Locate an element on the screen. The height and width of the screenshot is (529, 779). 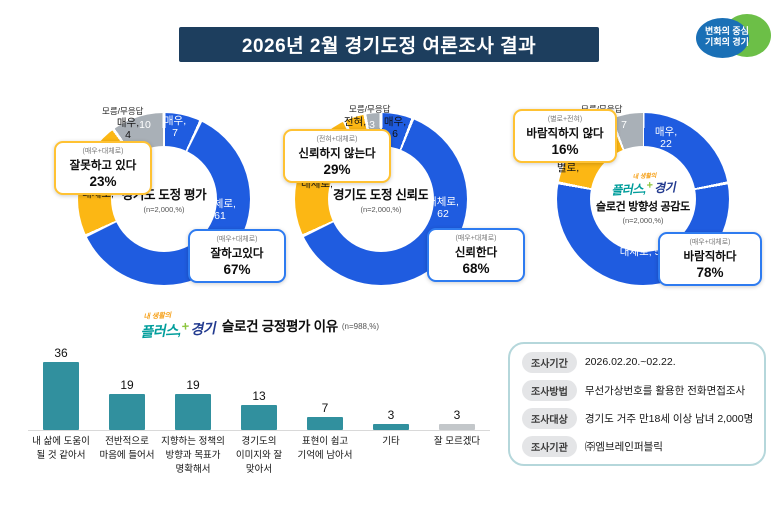
bar-category: 잘 모르겠다 is located at coordinates (457, 441).